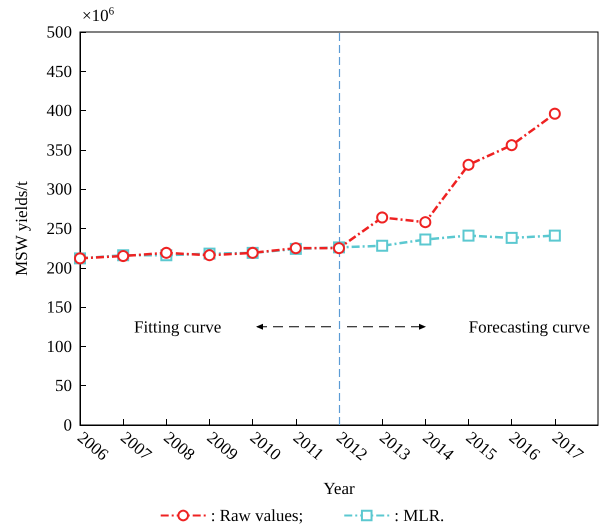  Describe the element at coordinates (481, 446) in the screenshot. I see `x-tick-label: 2015` at that location.